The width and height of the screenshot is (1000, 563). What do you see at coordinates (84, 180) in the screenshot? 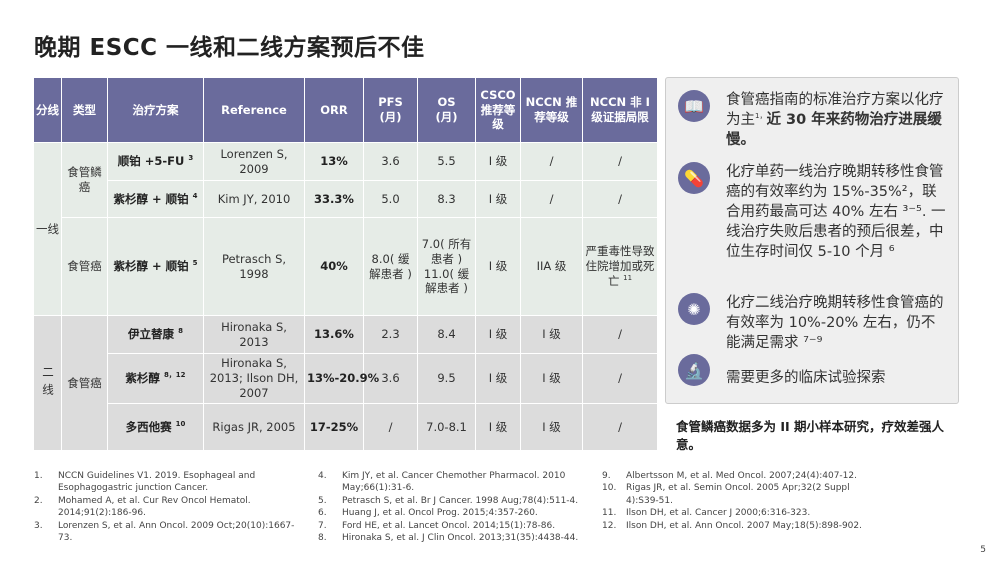
I see `type-cell: 食管鳞癌` at bounding box center [84, 180].